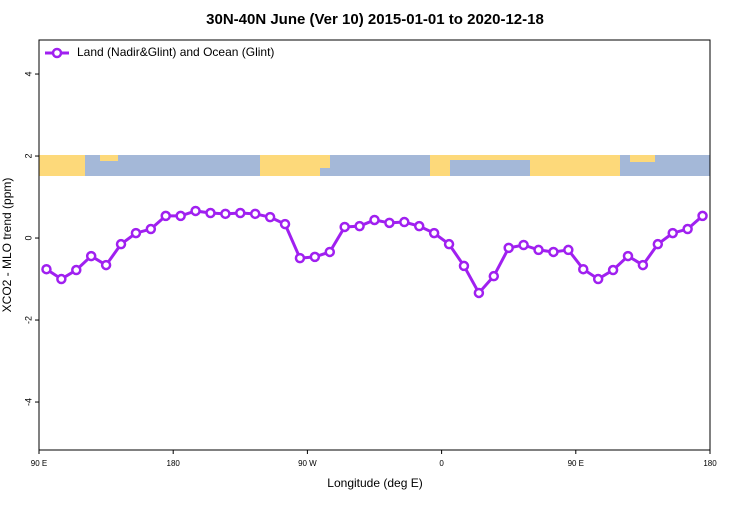 Image resolution: width=750 pixels, height=505 pixels. What do you see at coordinates (28, 320) in the screenshot?
I see `y-tick-label: -2` at bounding box center [28, 320].